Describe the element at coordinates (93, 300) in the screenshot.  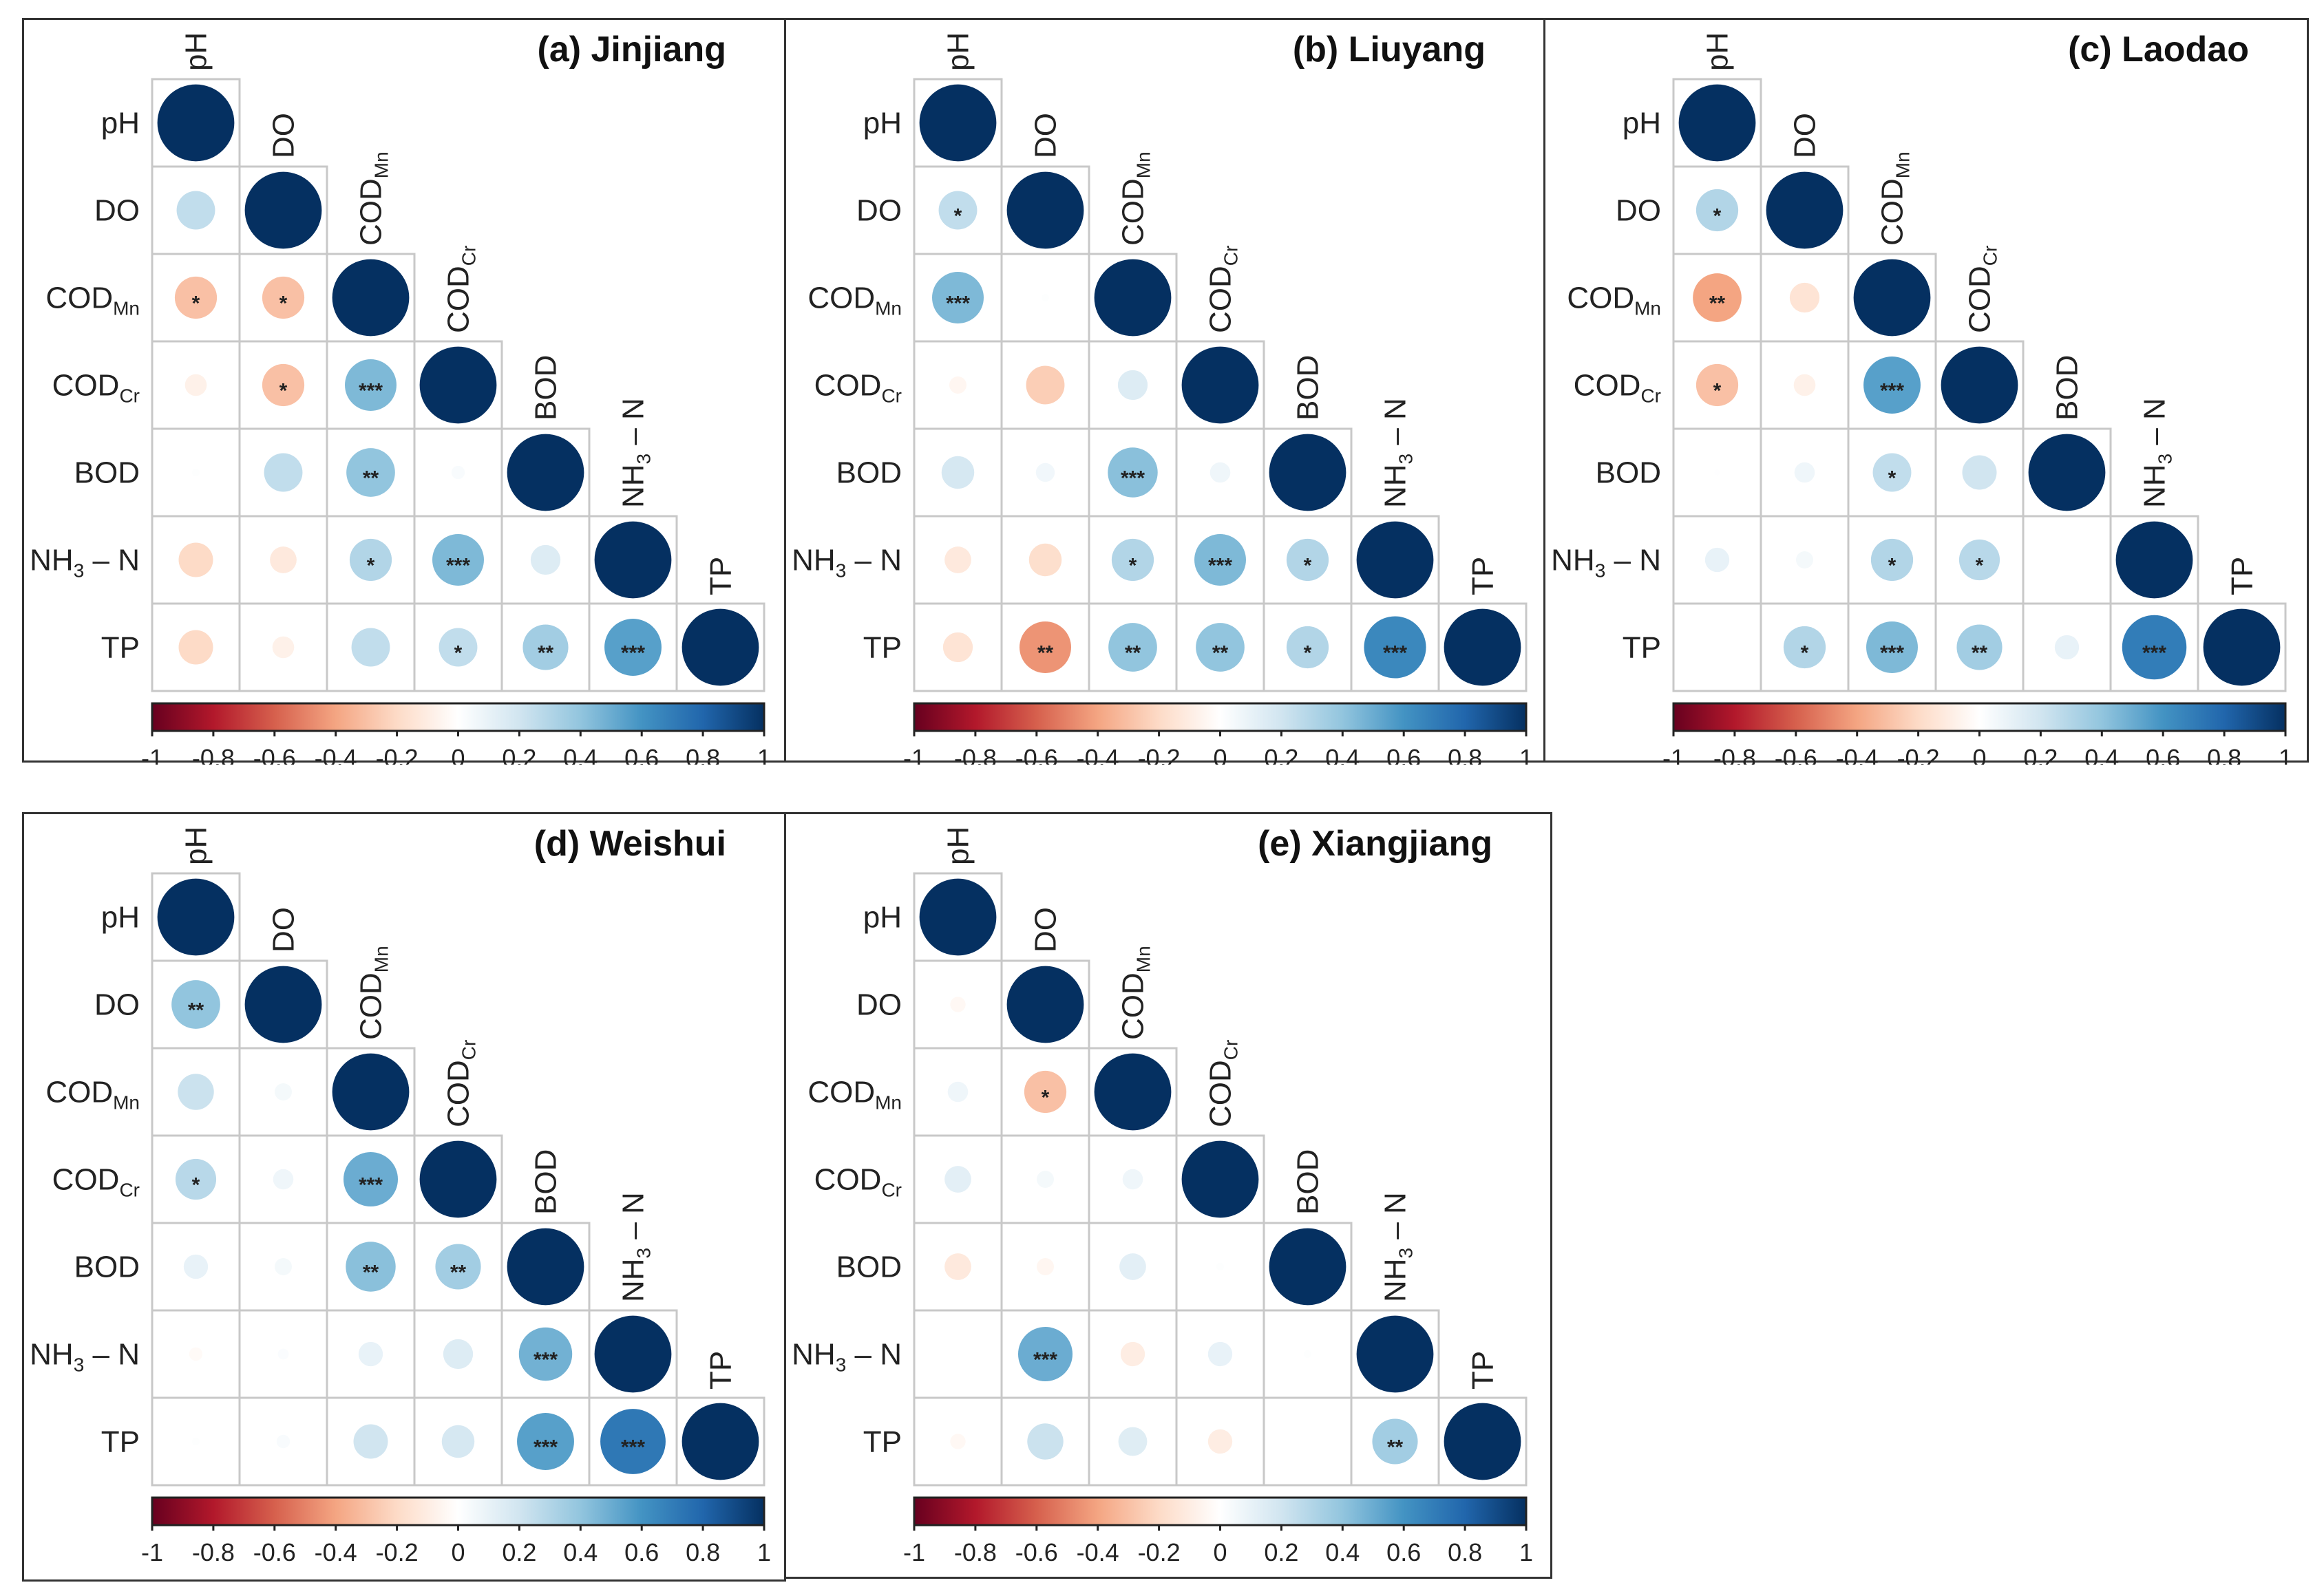
I see `row-label: CODMn` at that location.